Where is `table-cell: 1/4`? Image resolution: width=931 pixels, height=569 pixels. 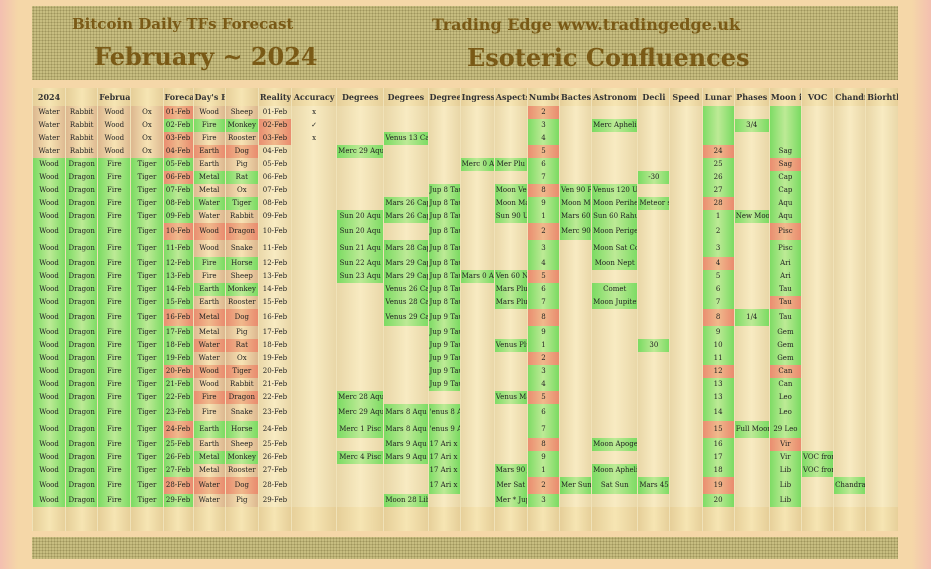 table-cell: 1/4 is located at coordinates (751, 317).